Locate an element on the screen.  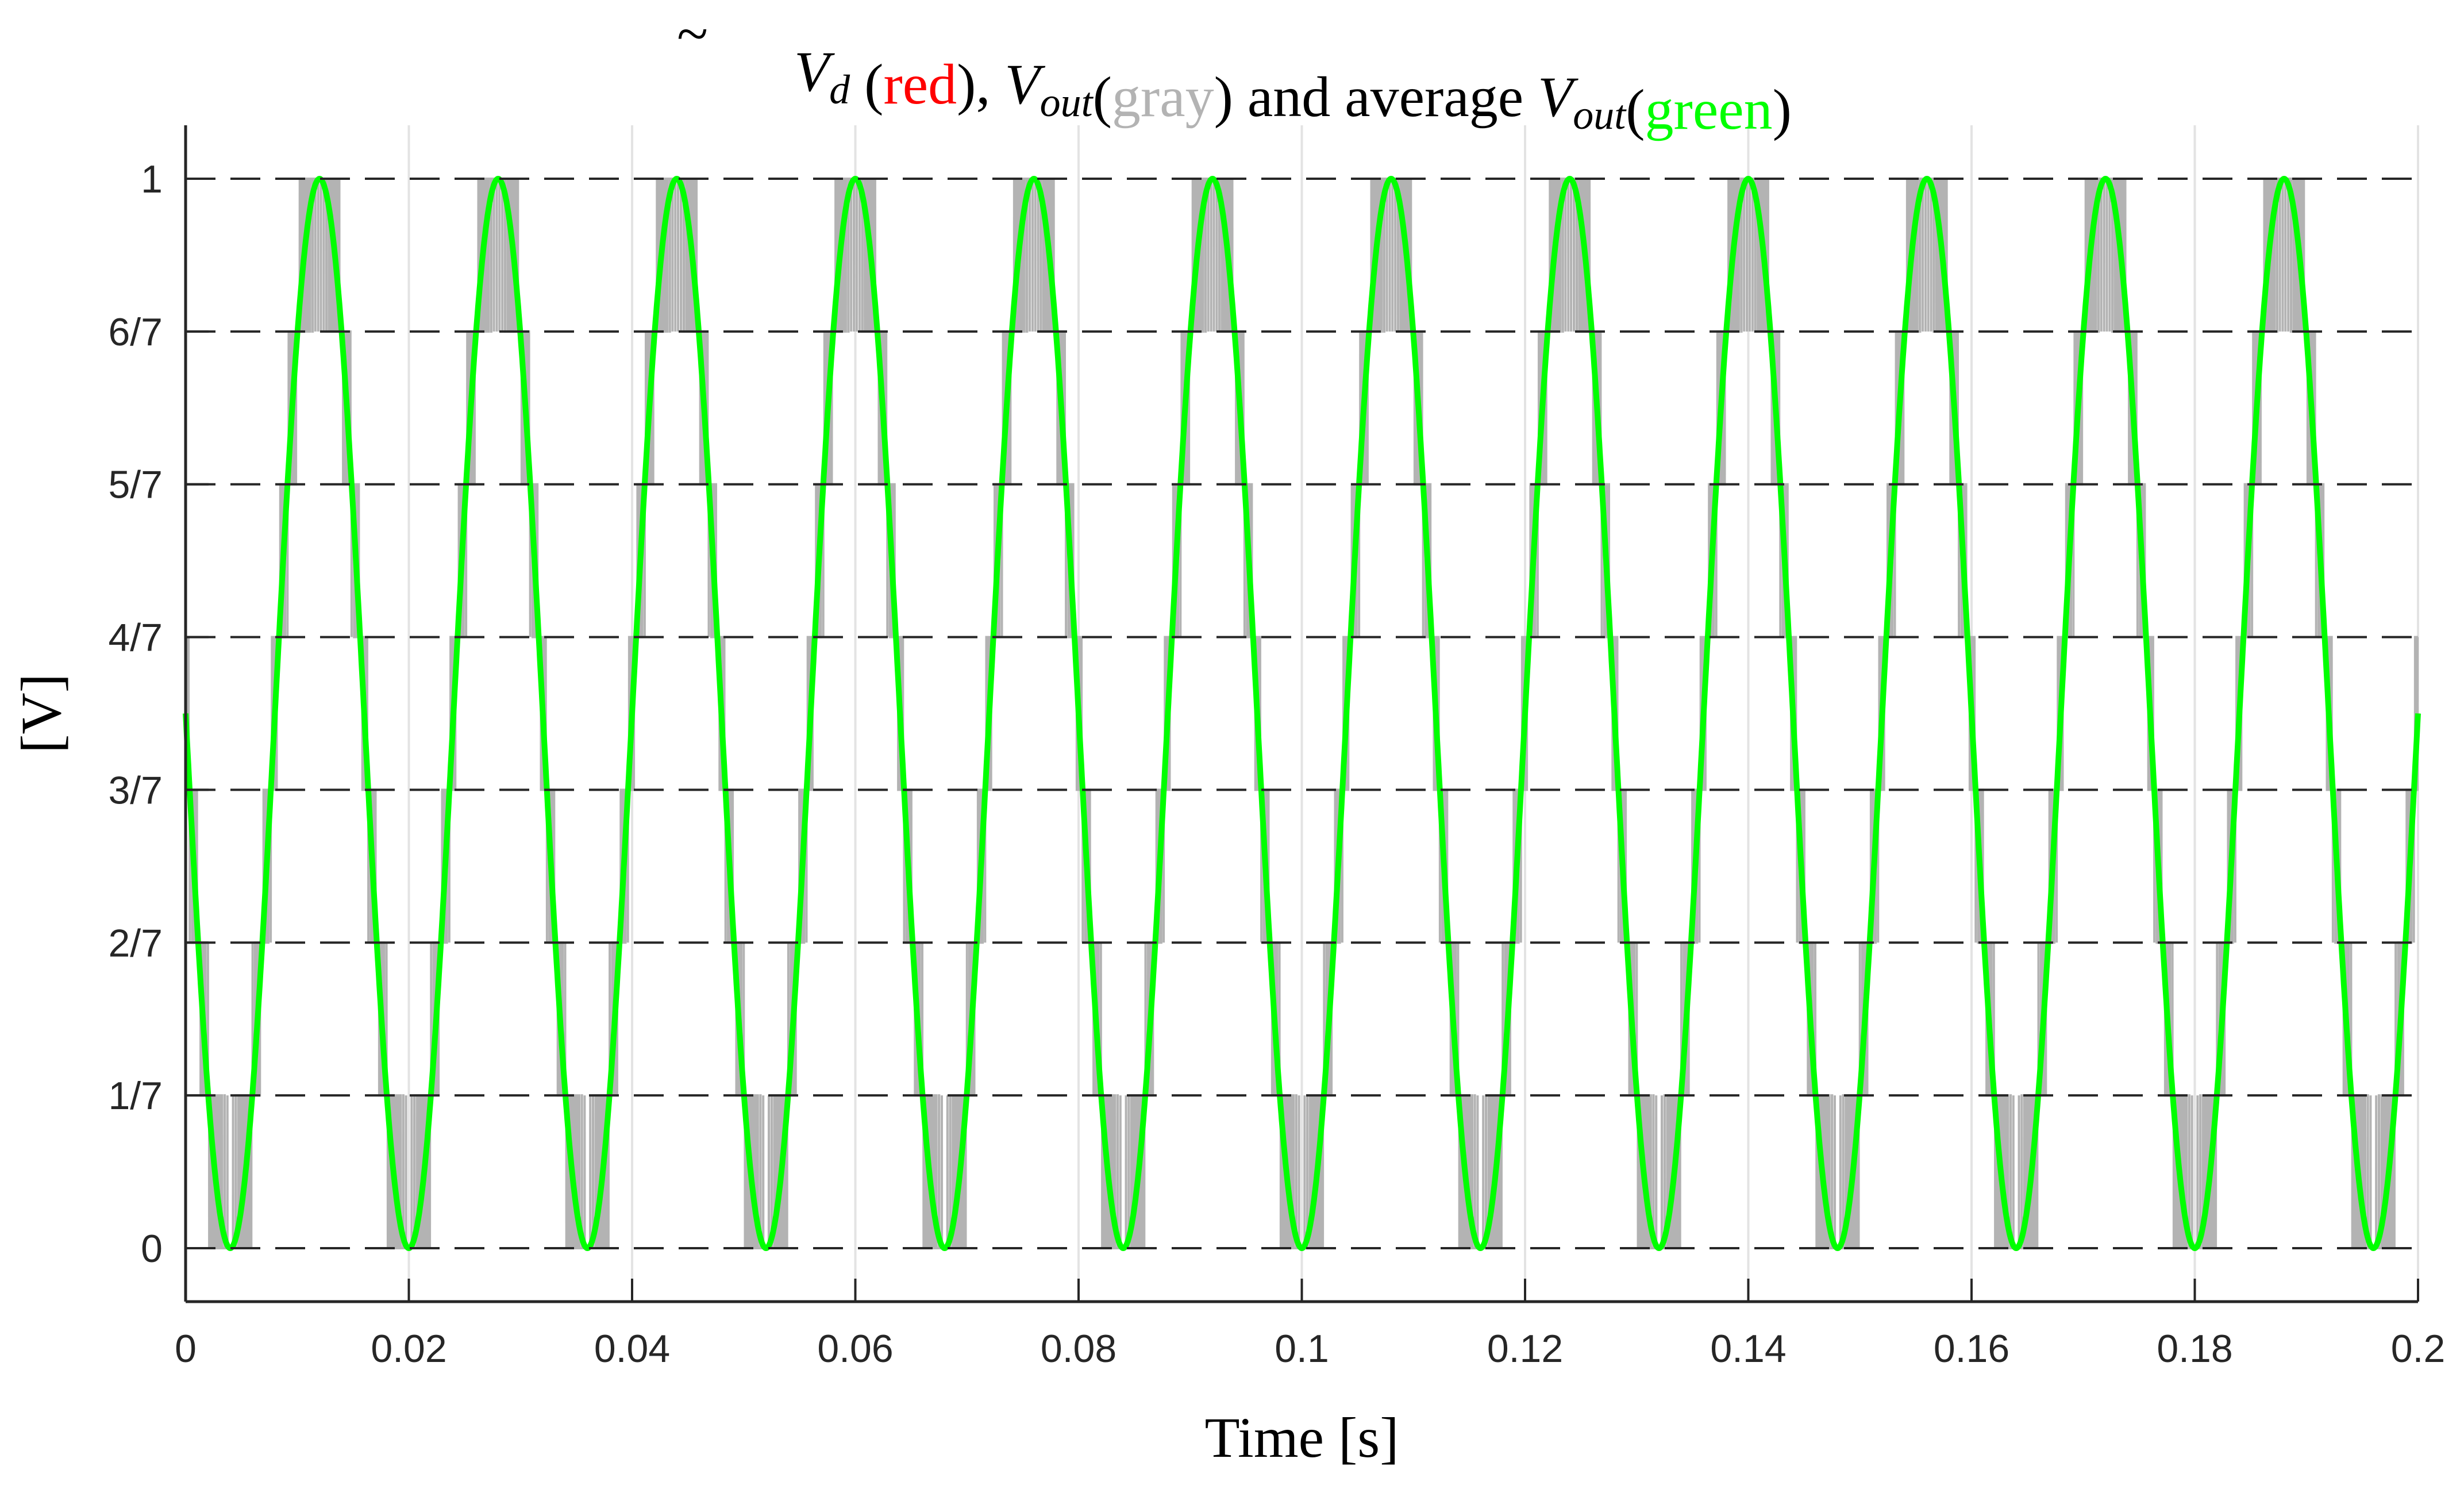
y-tick-label: 2/7 is located at coordinates (135, 943).